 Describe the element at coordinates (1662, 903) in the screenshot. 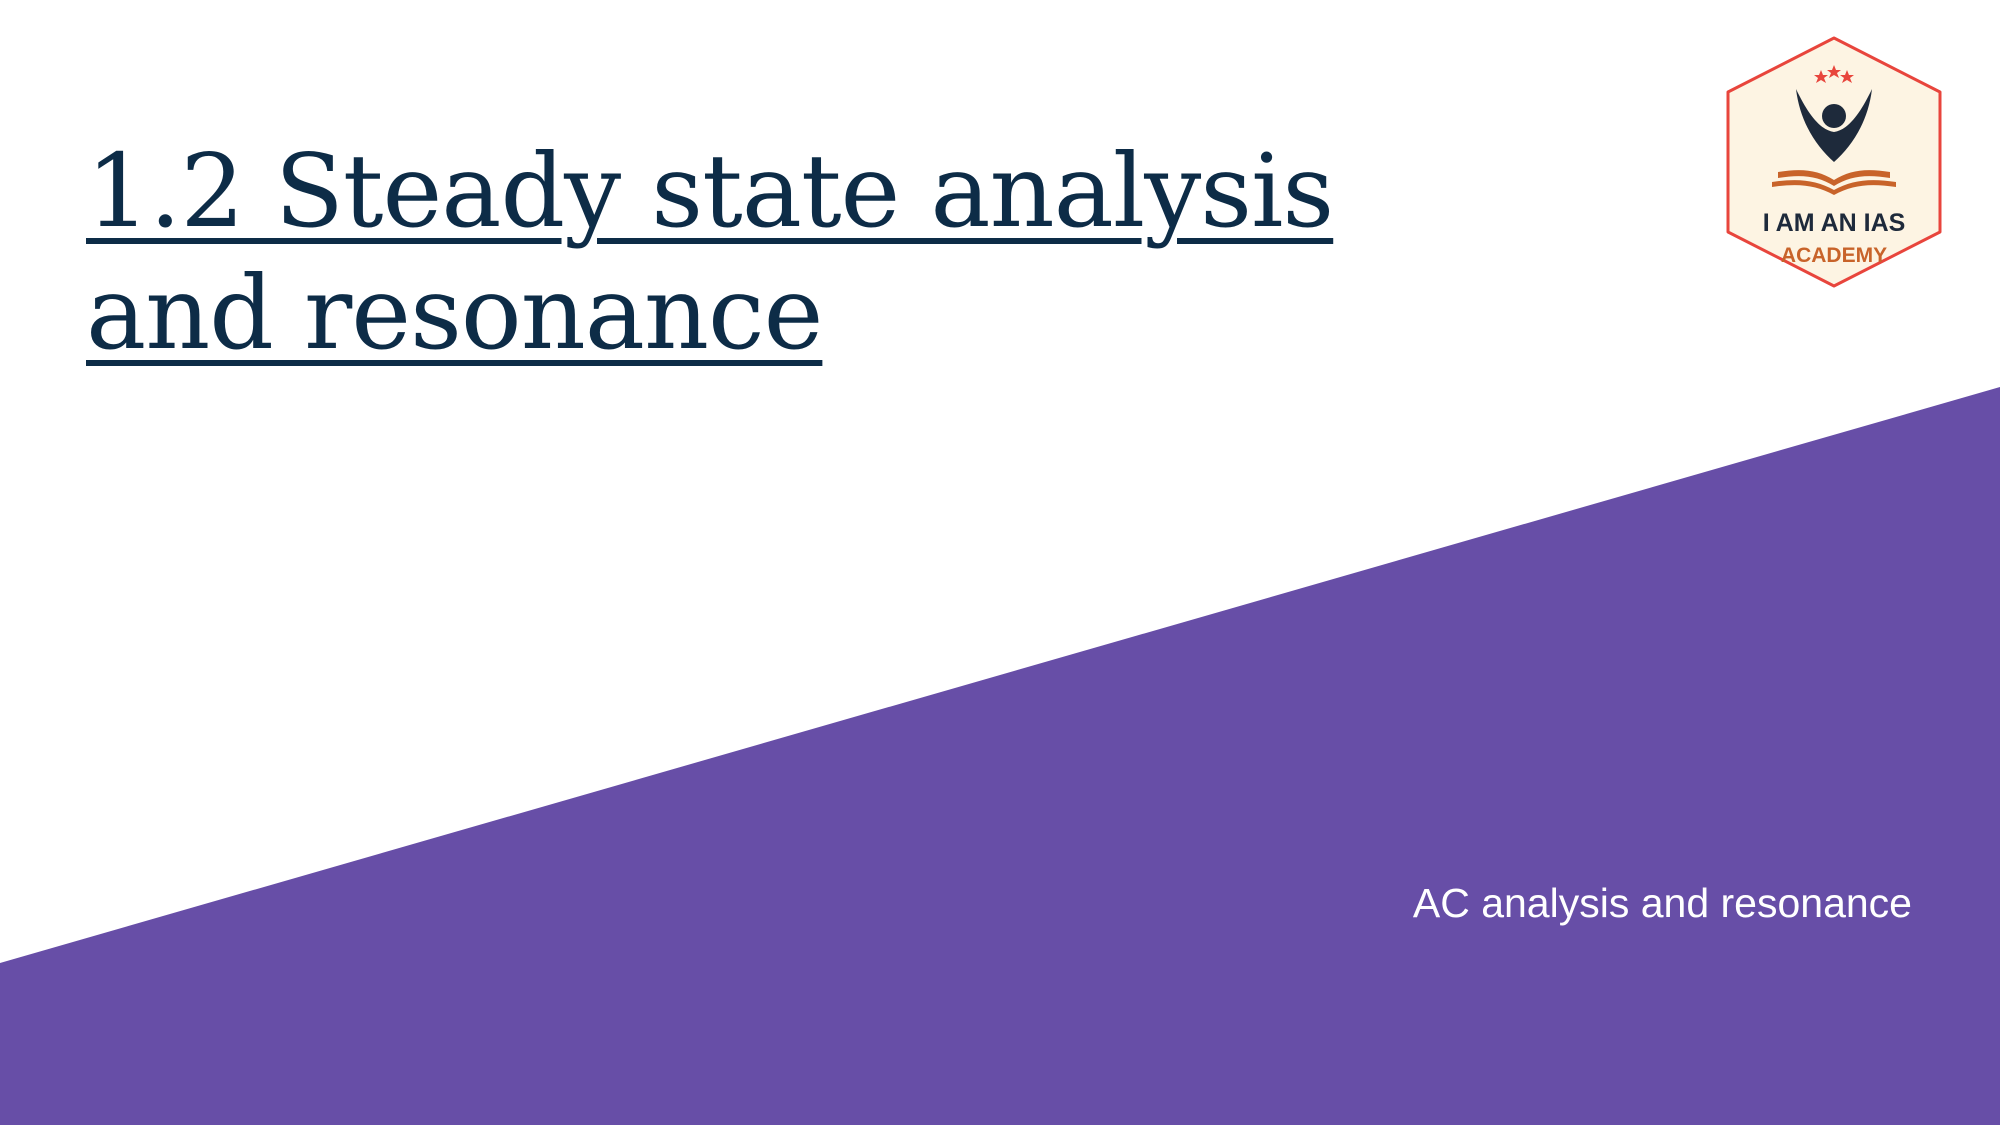

I see `slide-subtitle: AC analysis and resonance` at that location.